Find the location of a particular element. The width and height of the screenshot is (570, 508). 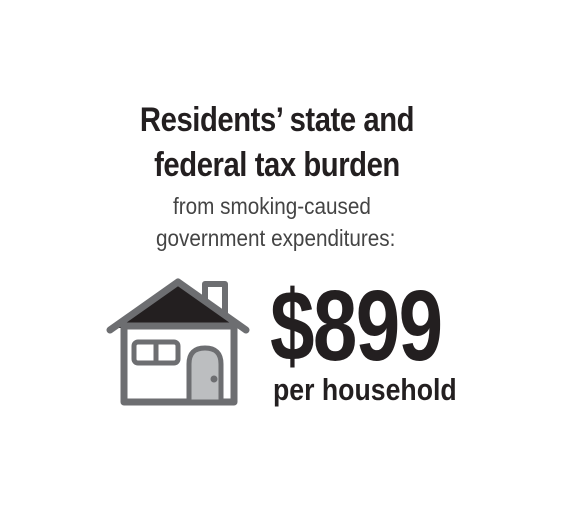

subheadline-line-1: from smoking-caused is located at coordinates (272, 206).